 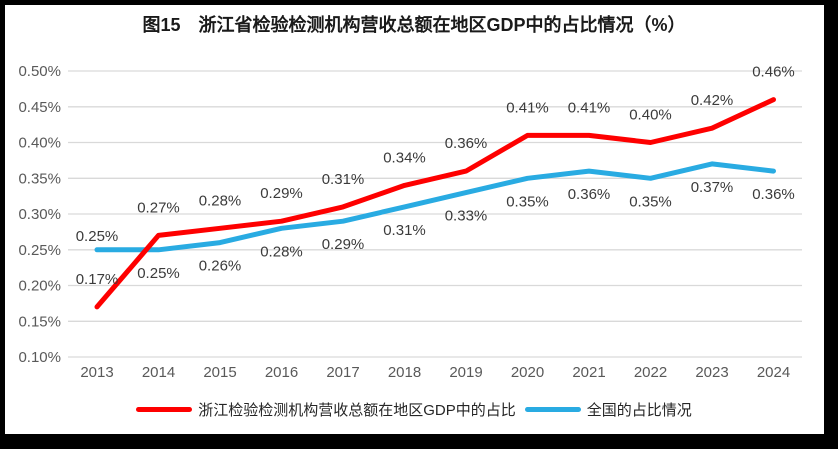 What do you see at coordinates (650, 115) in the screenshot?
I see `data-label: 0.40%` at bounding box center [650, 115].